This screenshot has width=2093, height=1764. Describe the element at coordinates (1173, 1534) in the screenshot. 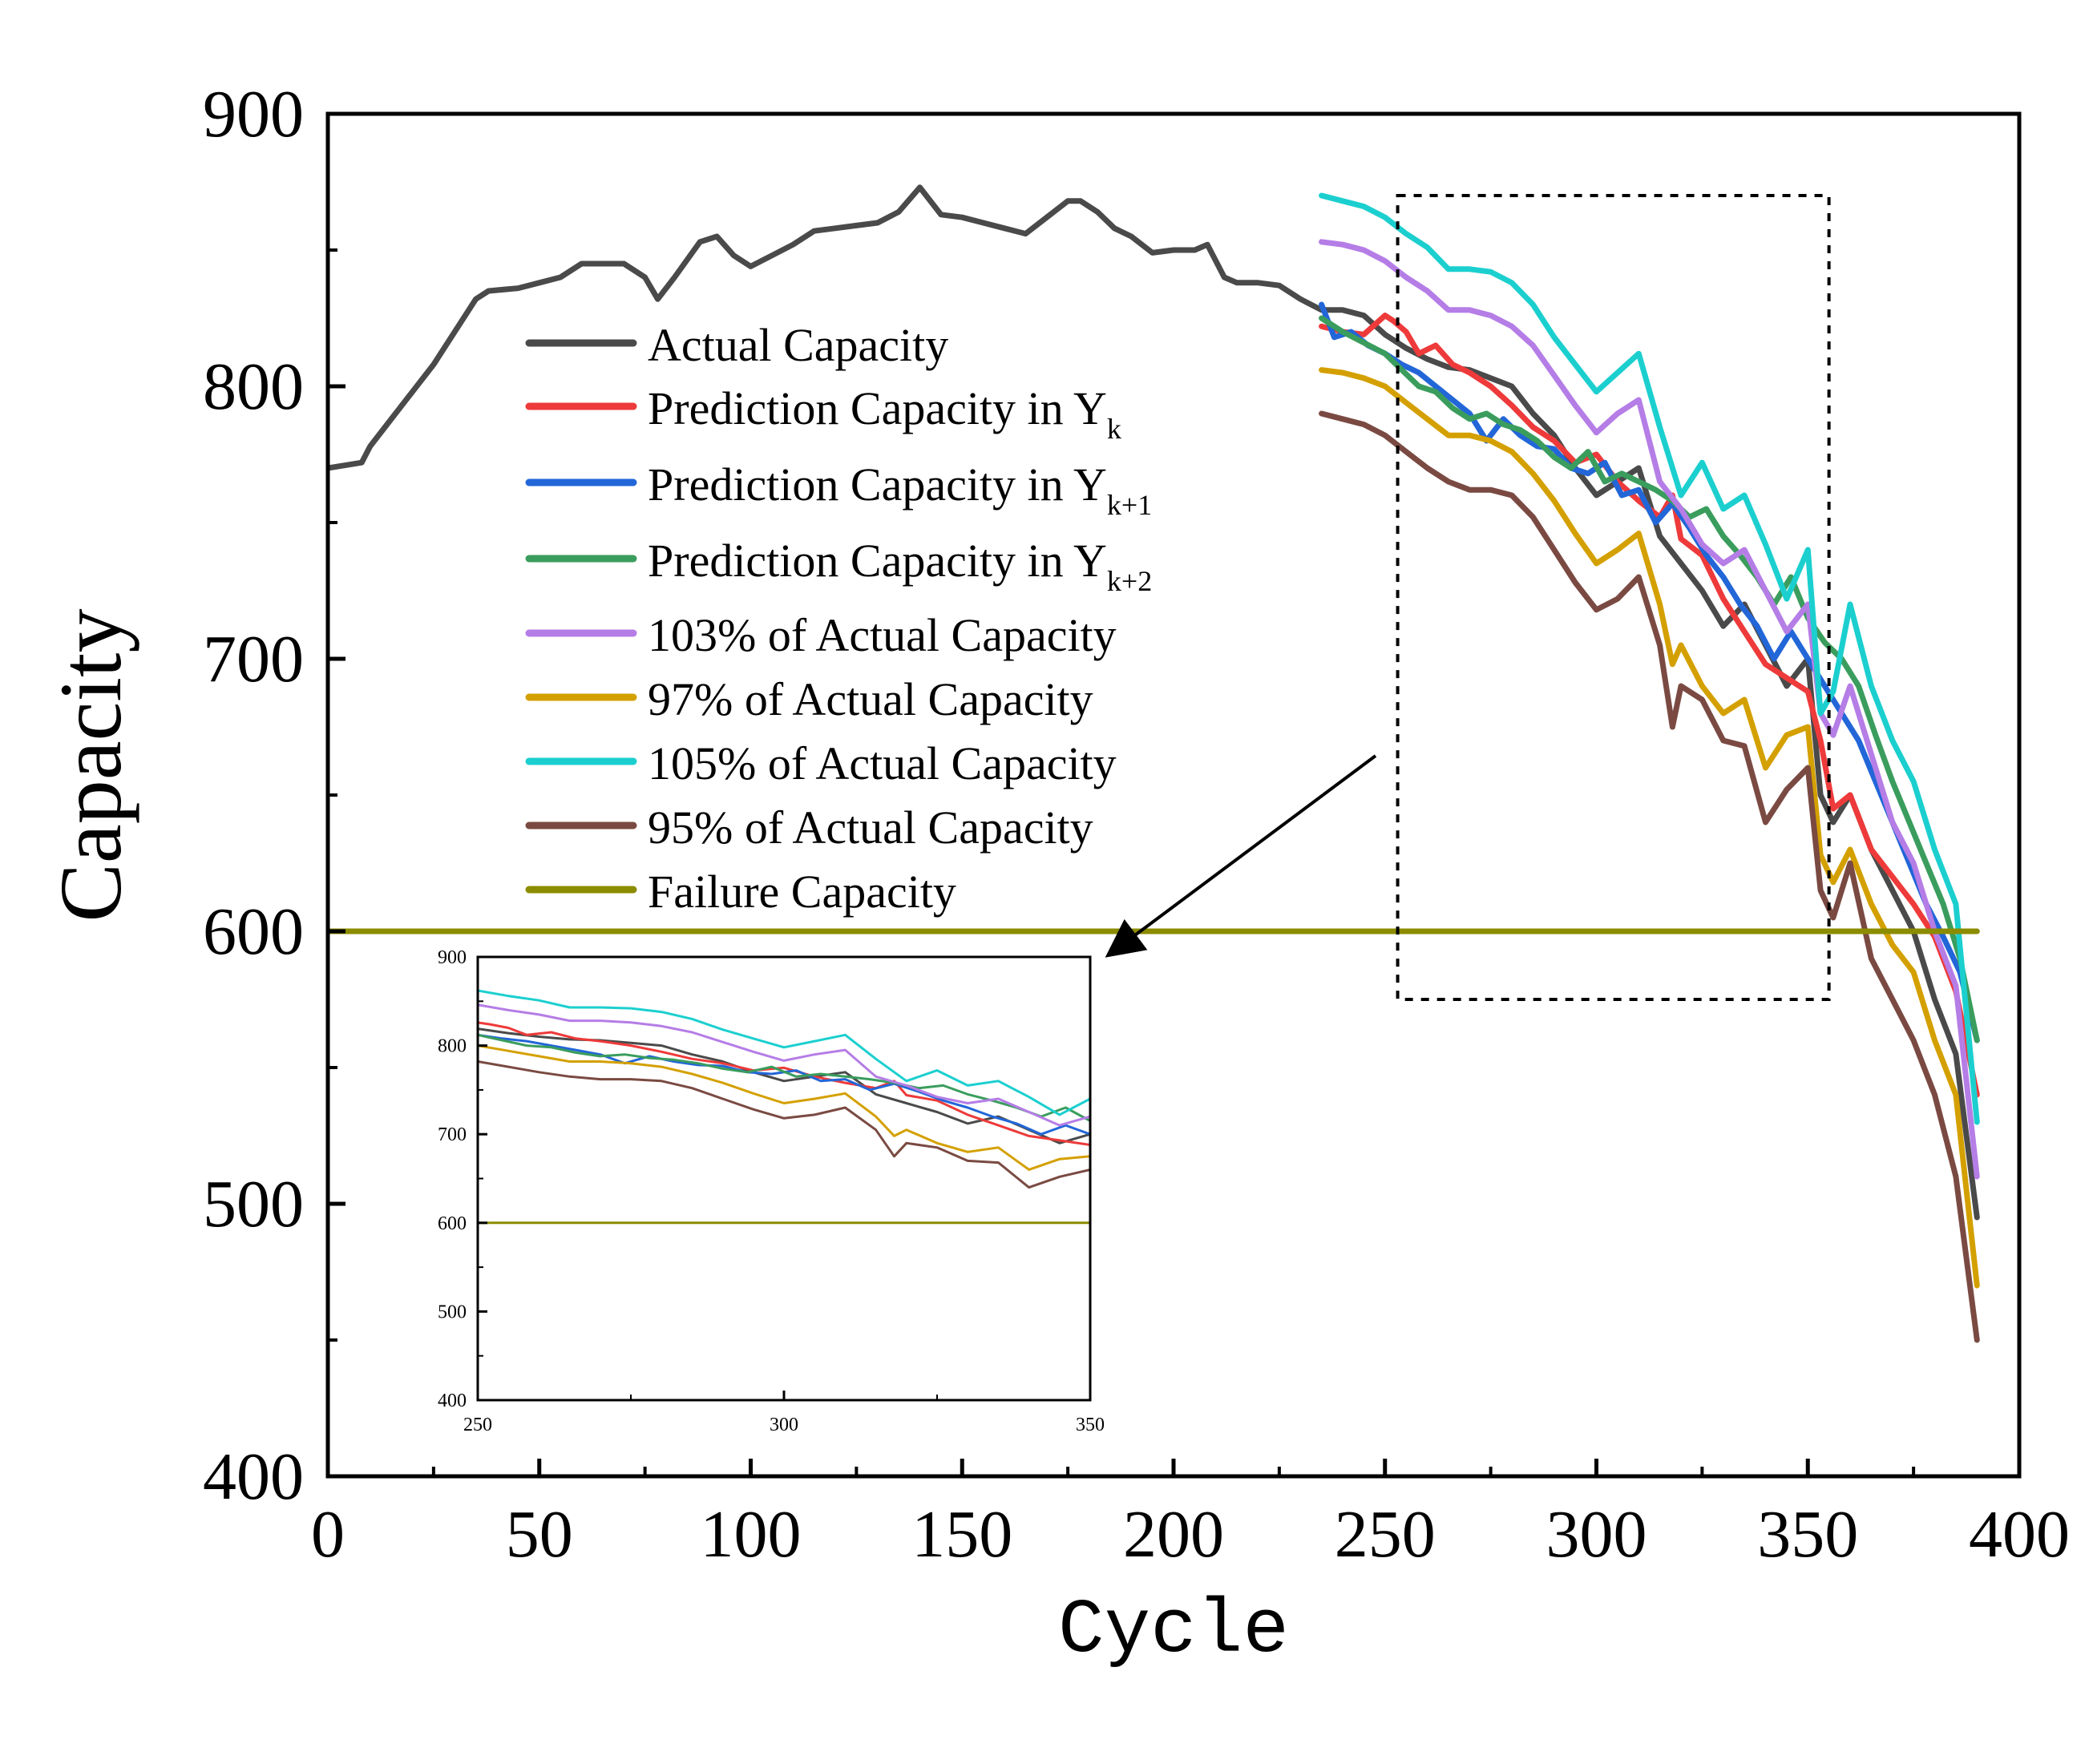

I see `x-tick-label: 200` at that location.